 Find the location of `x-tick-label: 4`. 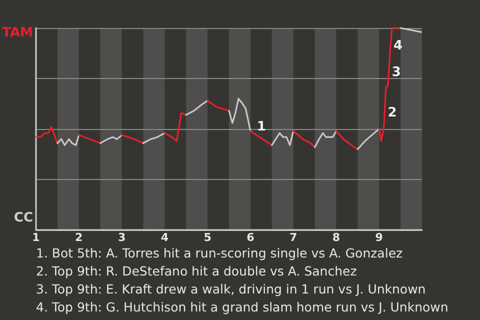

x-tick-label: 4 is located at coordinates (164, 237).